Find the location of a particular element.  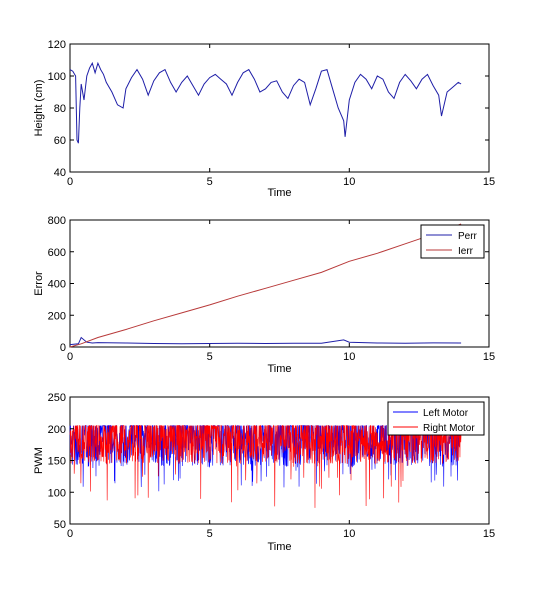

y-tick-label: 800 is located at coordinates (57, 221).